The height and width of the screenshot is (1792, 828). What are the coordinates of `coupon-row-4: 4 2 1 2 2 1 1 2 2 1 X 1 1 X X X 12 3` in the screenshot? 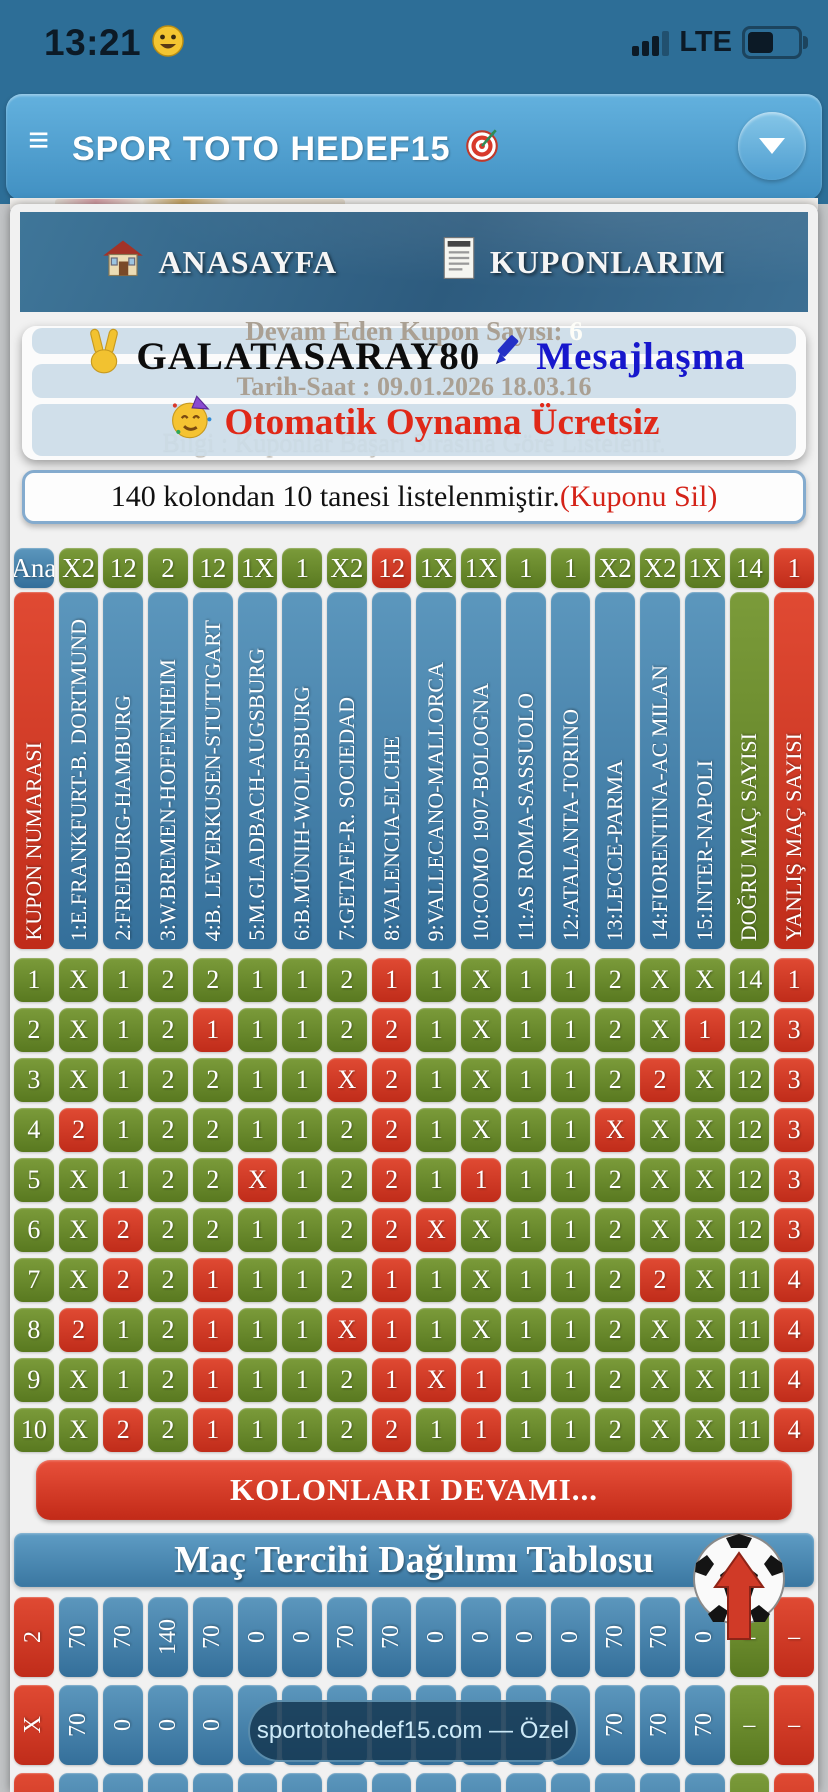 It's located at (414, 1130).